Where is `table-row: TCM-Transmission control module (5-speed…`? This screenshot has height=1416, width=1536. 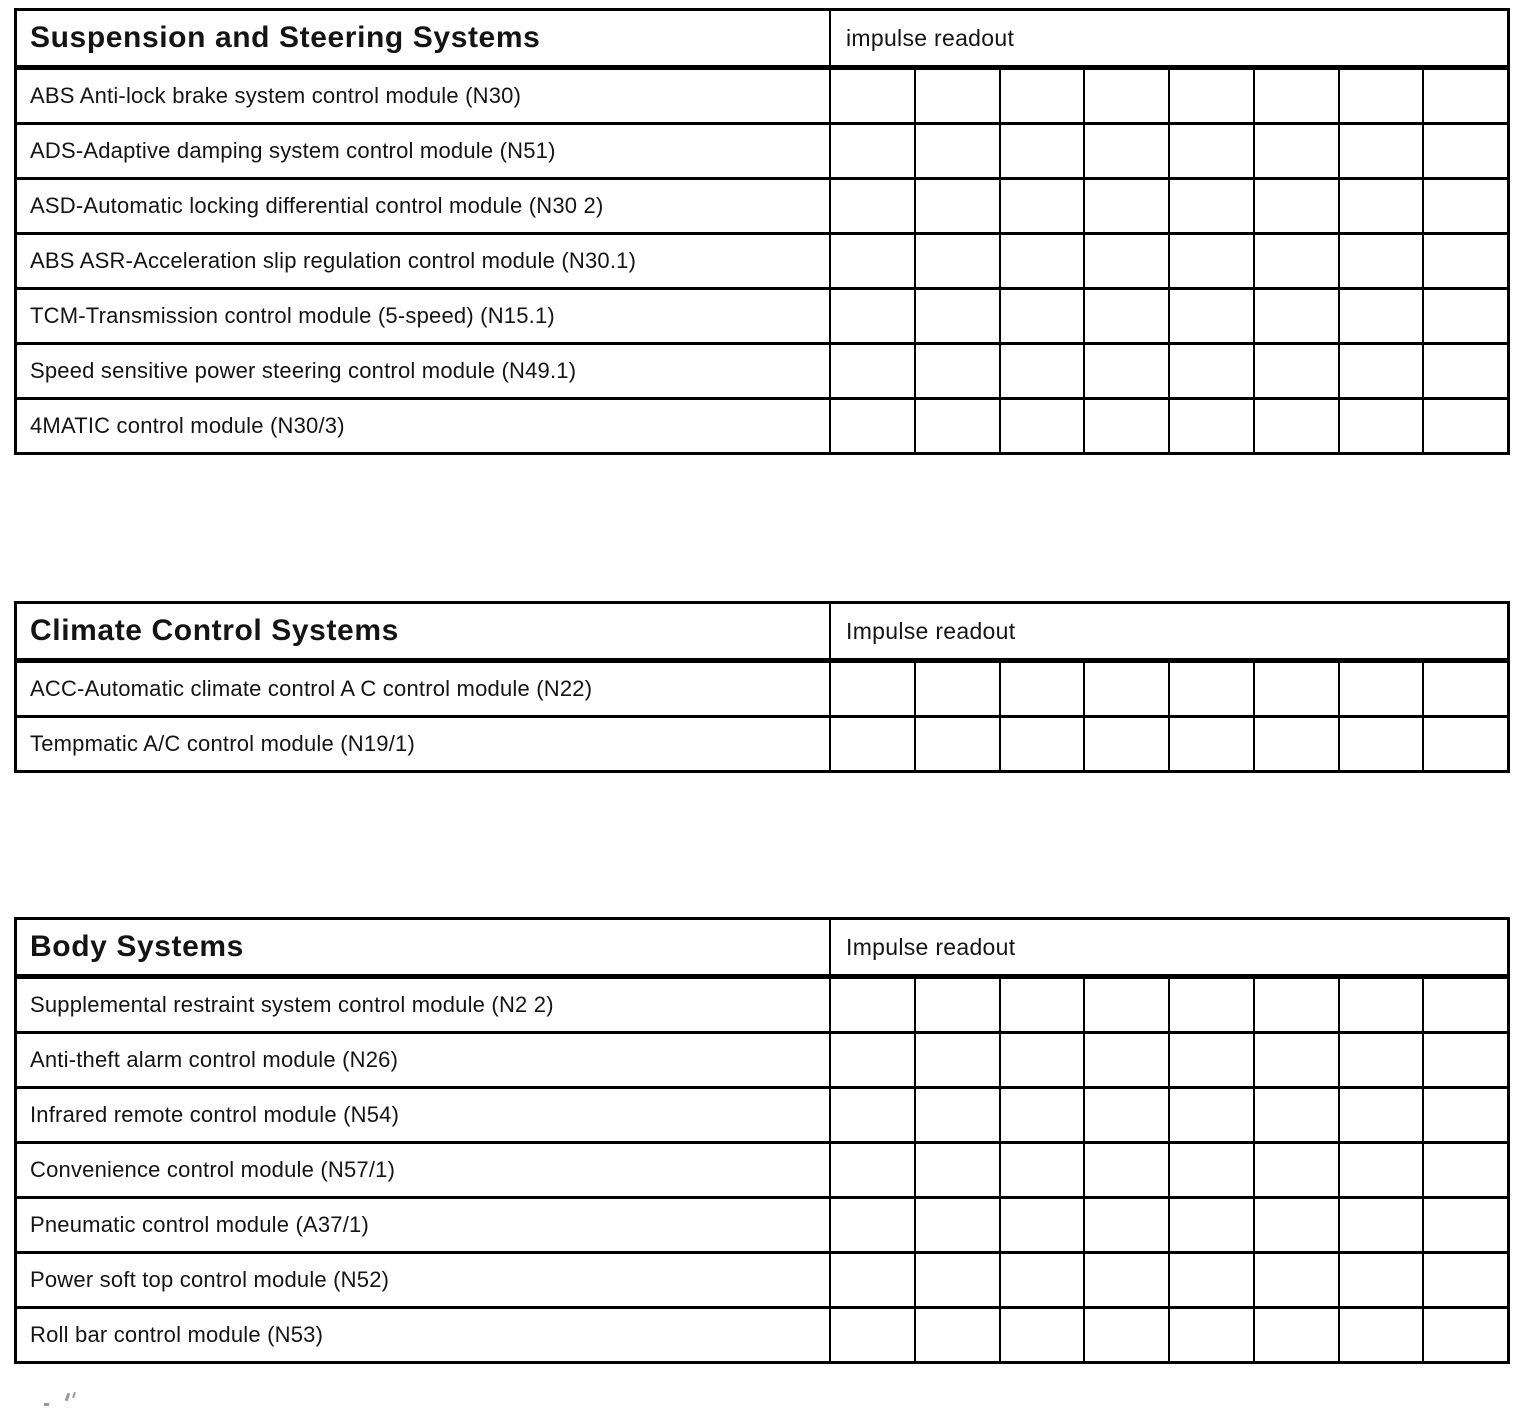
table-row: TCM-Transmission control module (5-speed… is located at coordinates (762, 317).